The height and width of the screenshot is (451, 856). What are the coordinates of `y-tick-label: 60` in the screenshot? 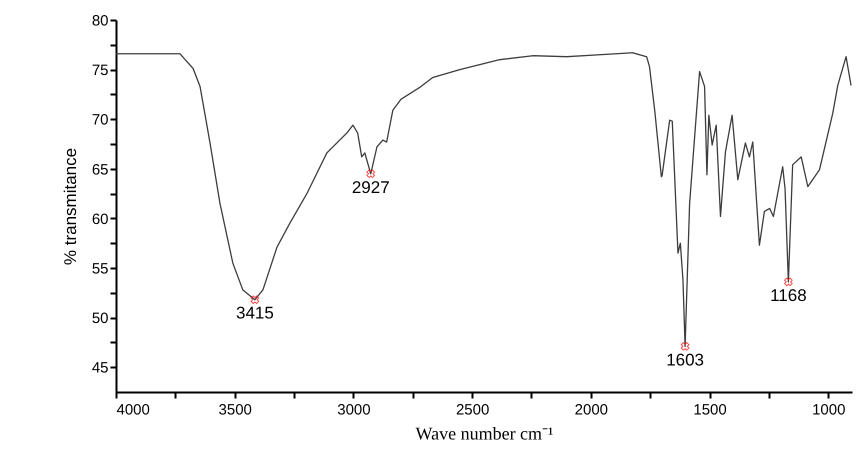 It's located at (100, 219).